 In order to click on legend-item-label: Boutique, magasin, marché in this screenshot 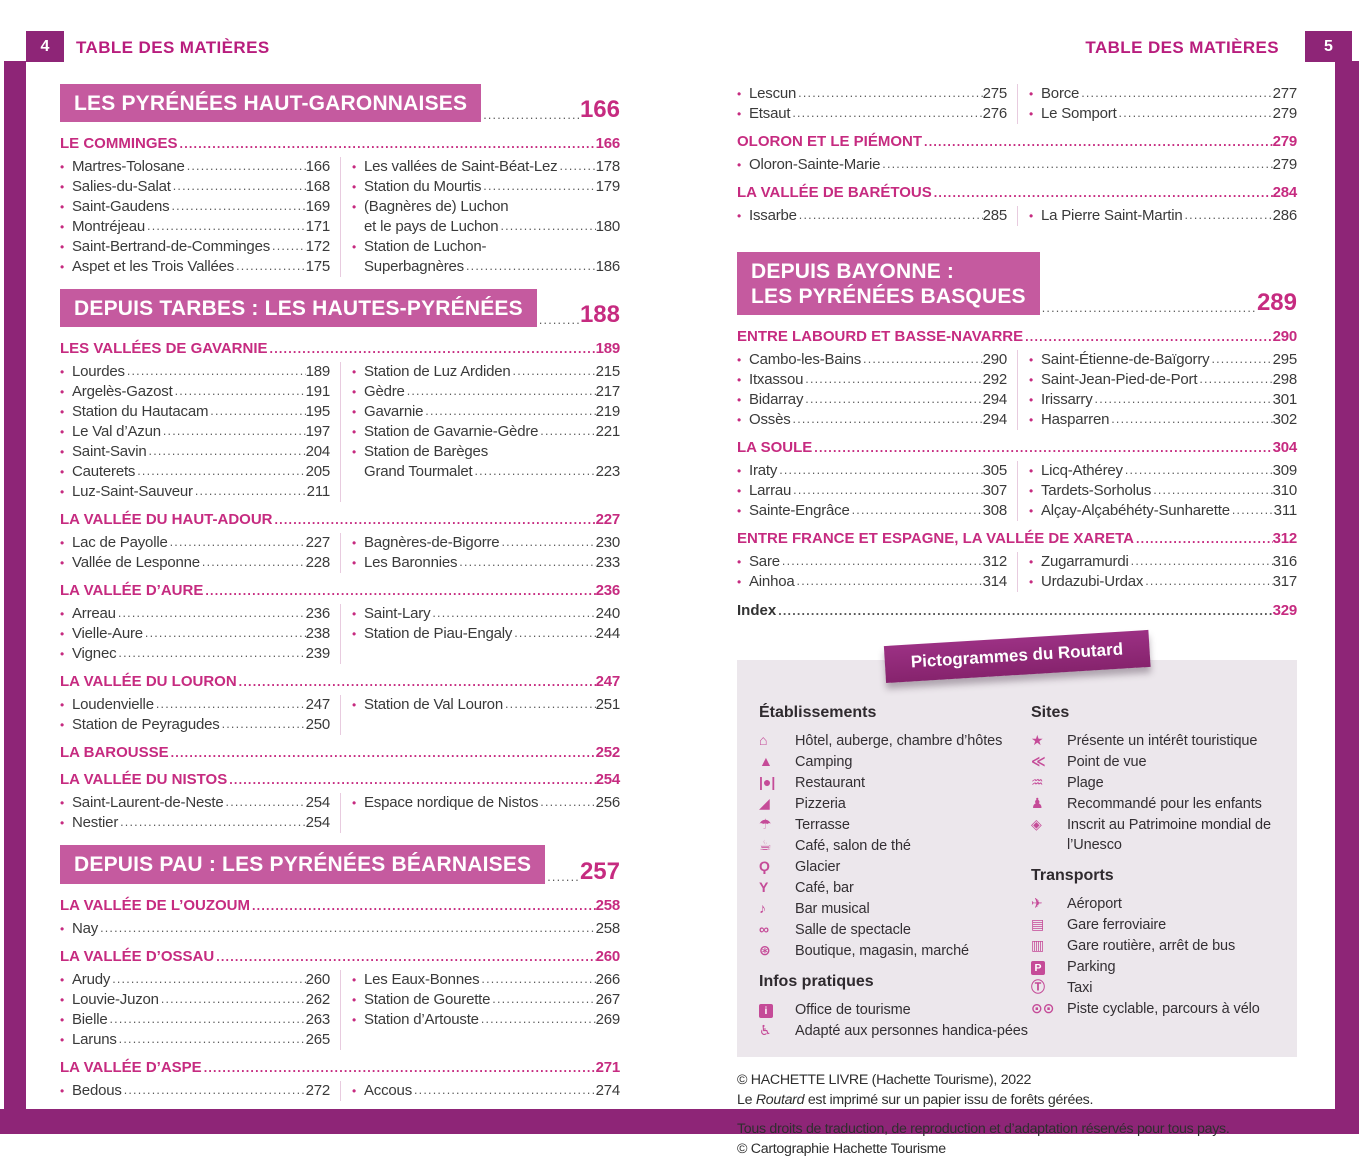, I will do `click(882, 951)`.